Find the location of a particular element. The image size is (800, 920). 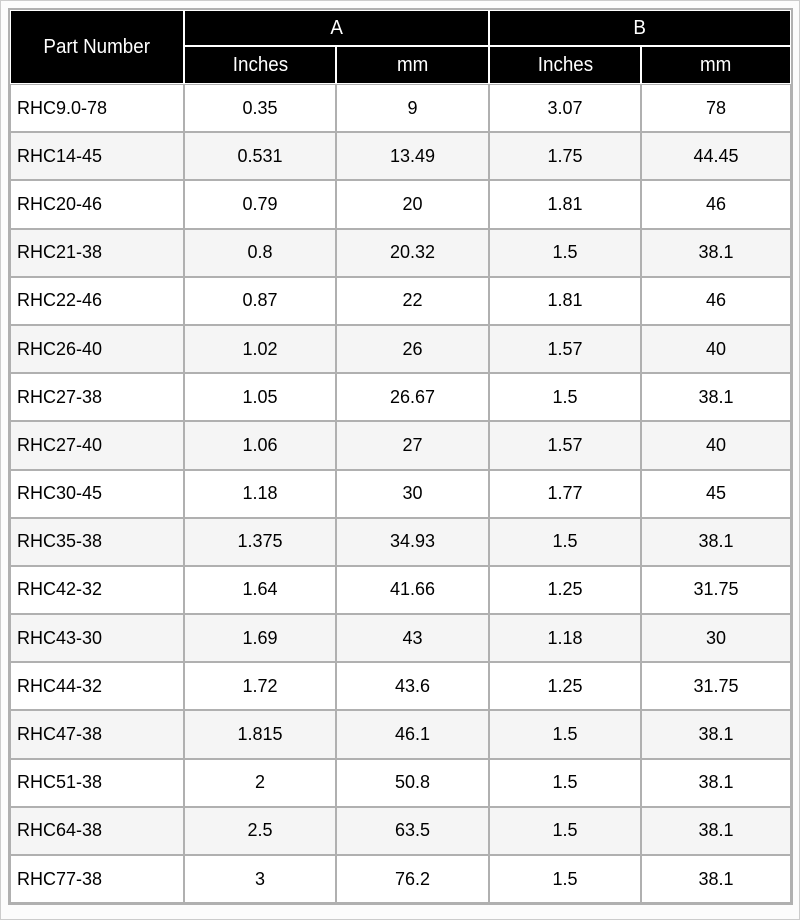

a-mm-cell: 30 is located at coordinates (412, 493).